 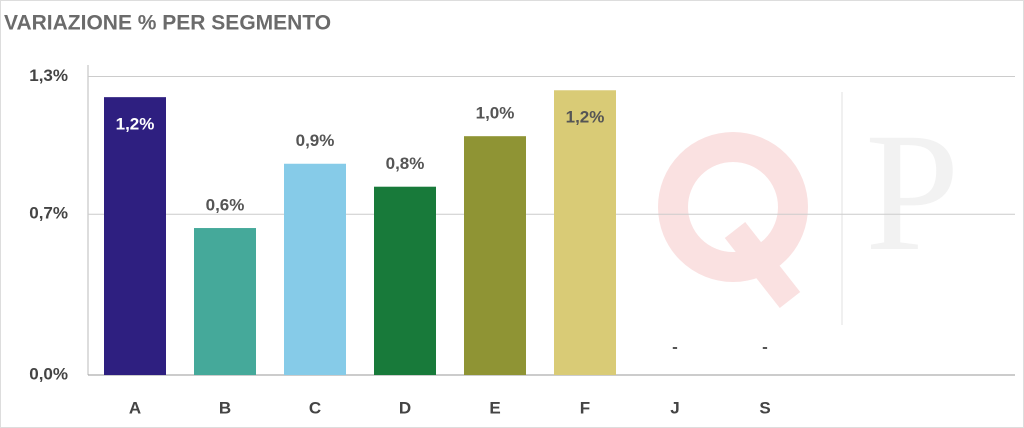 I want to click on x-tick-label: D, so click(x=405, y=407).